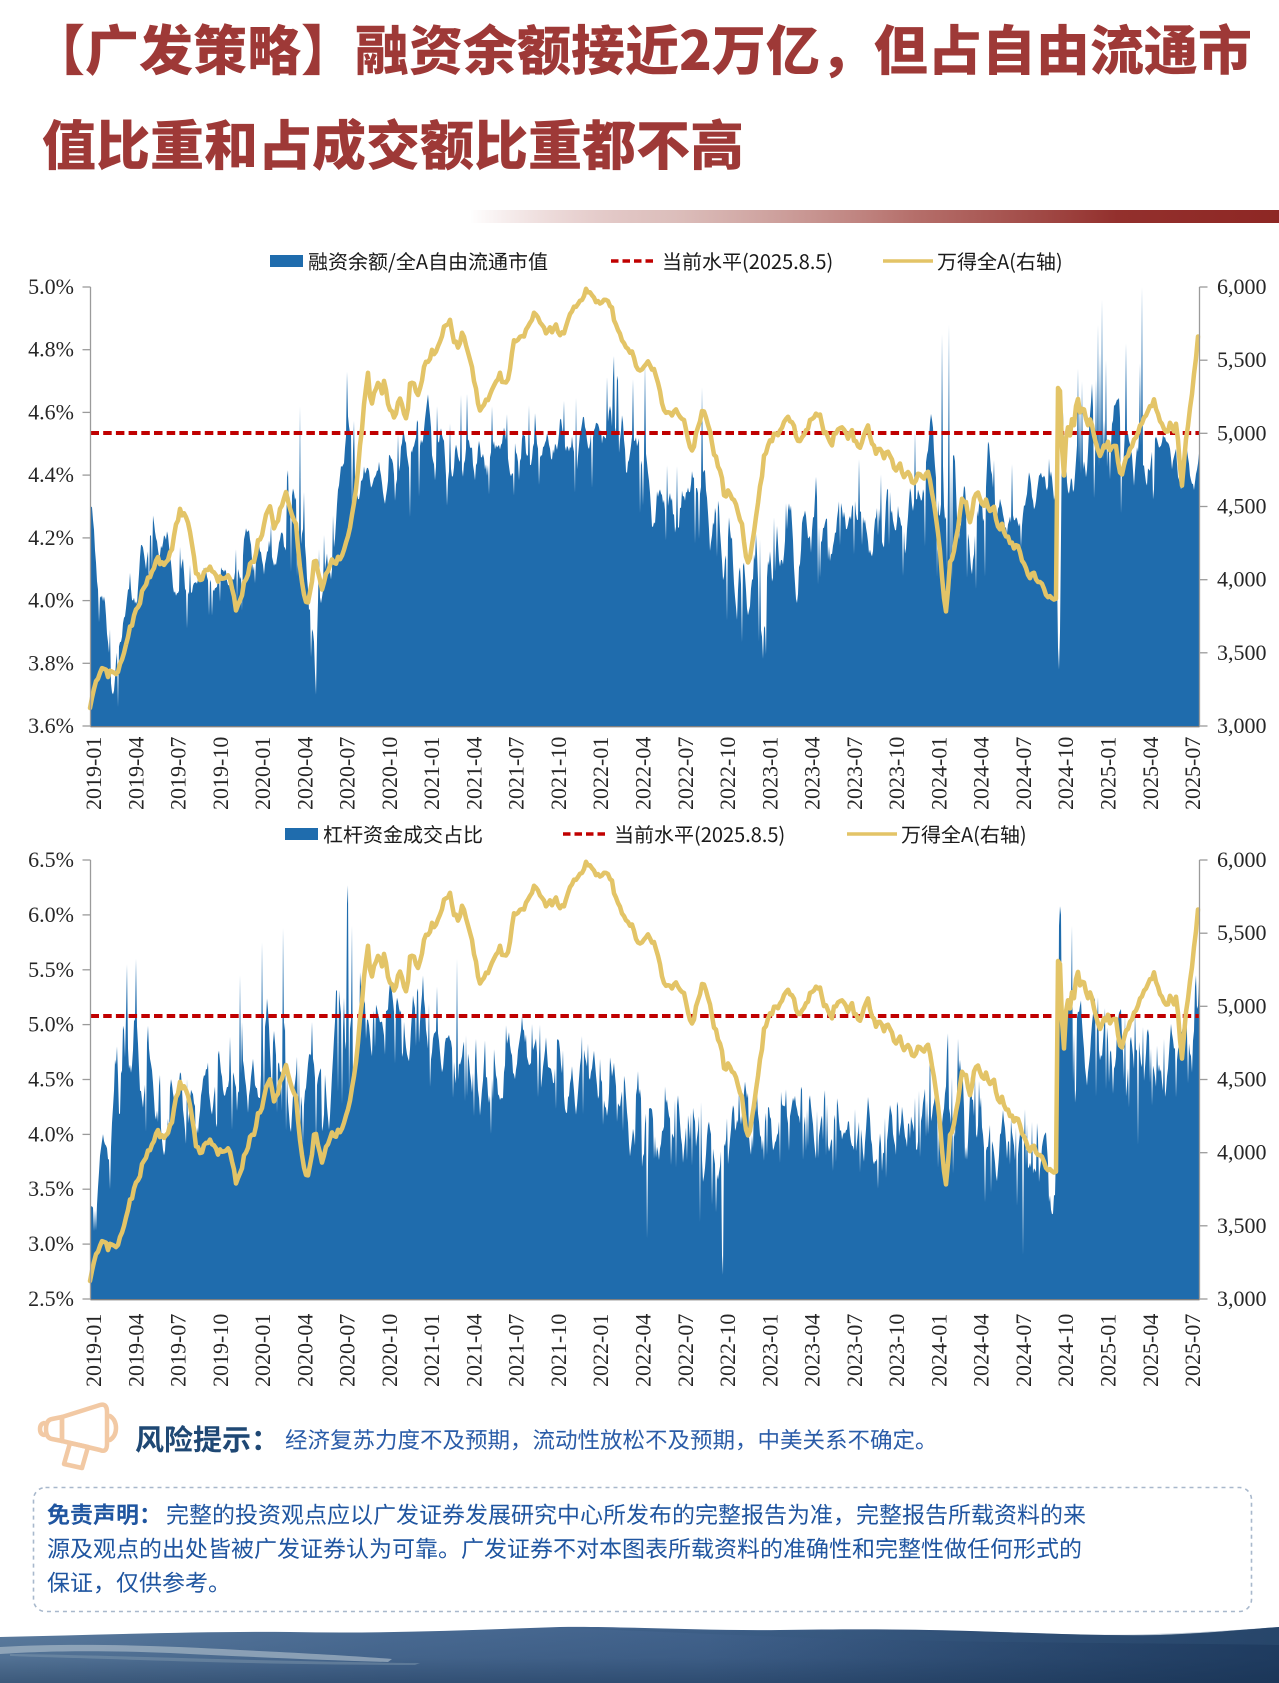  What do you see at coordinates (51, 859) in the screenshot?
I see `svg-text: 6.5%` at bounding box center [51, 859].